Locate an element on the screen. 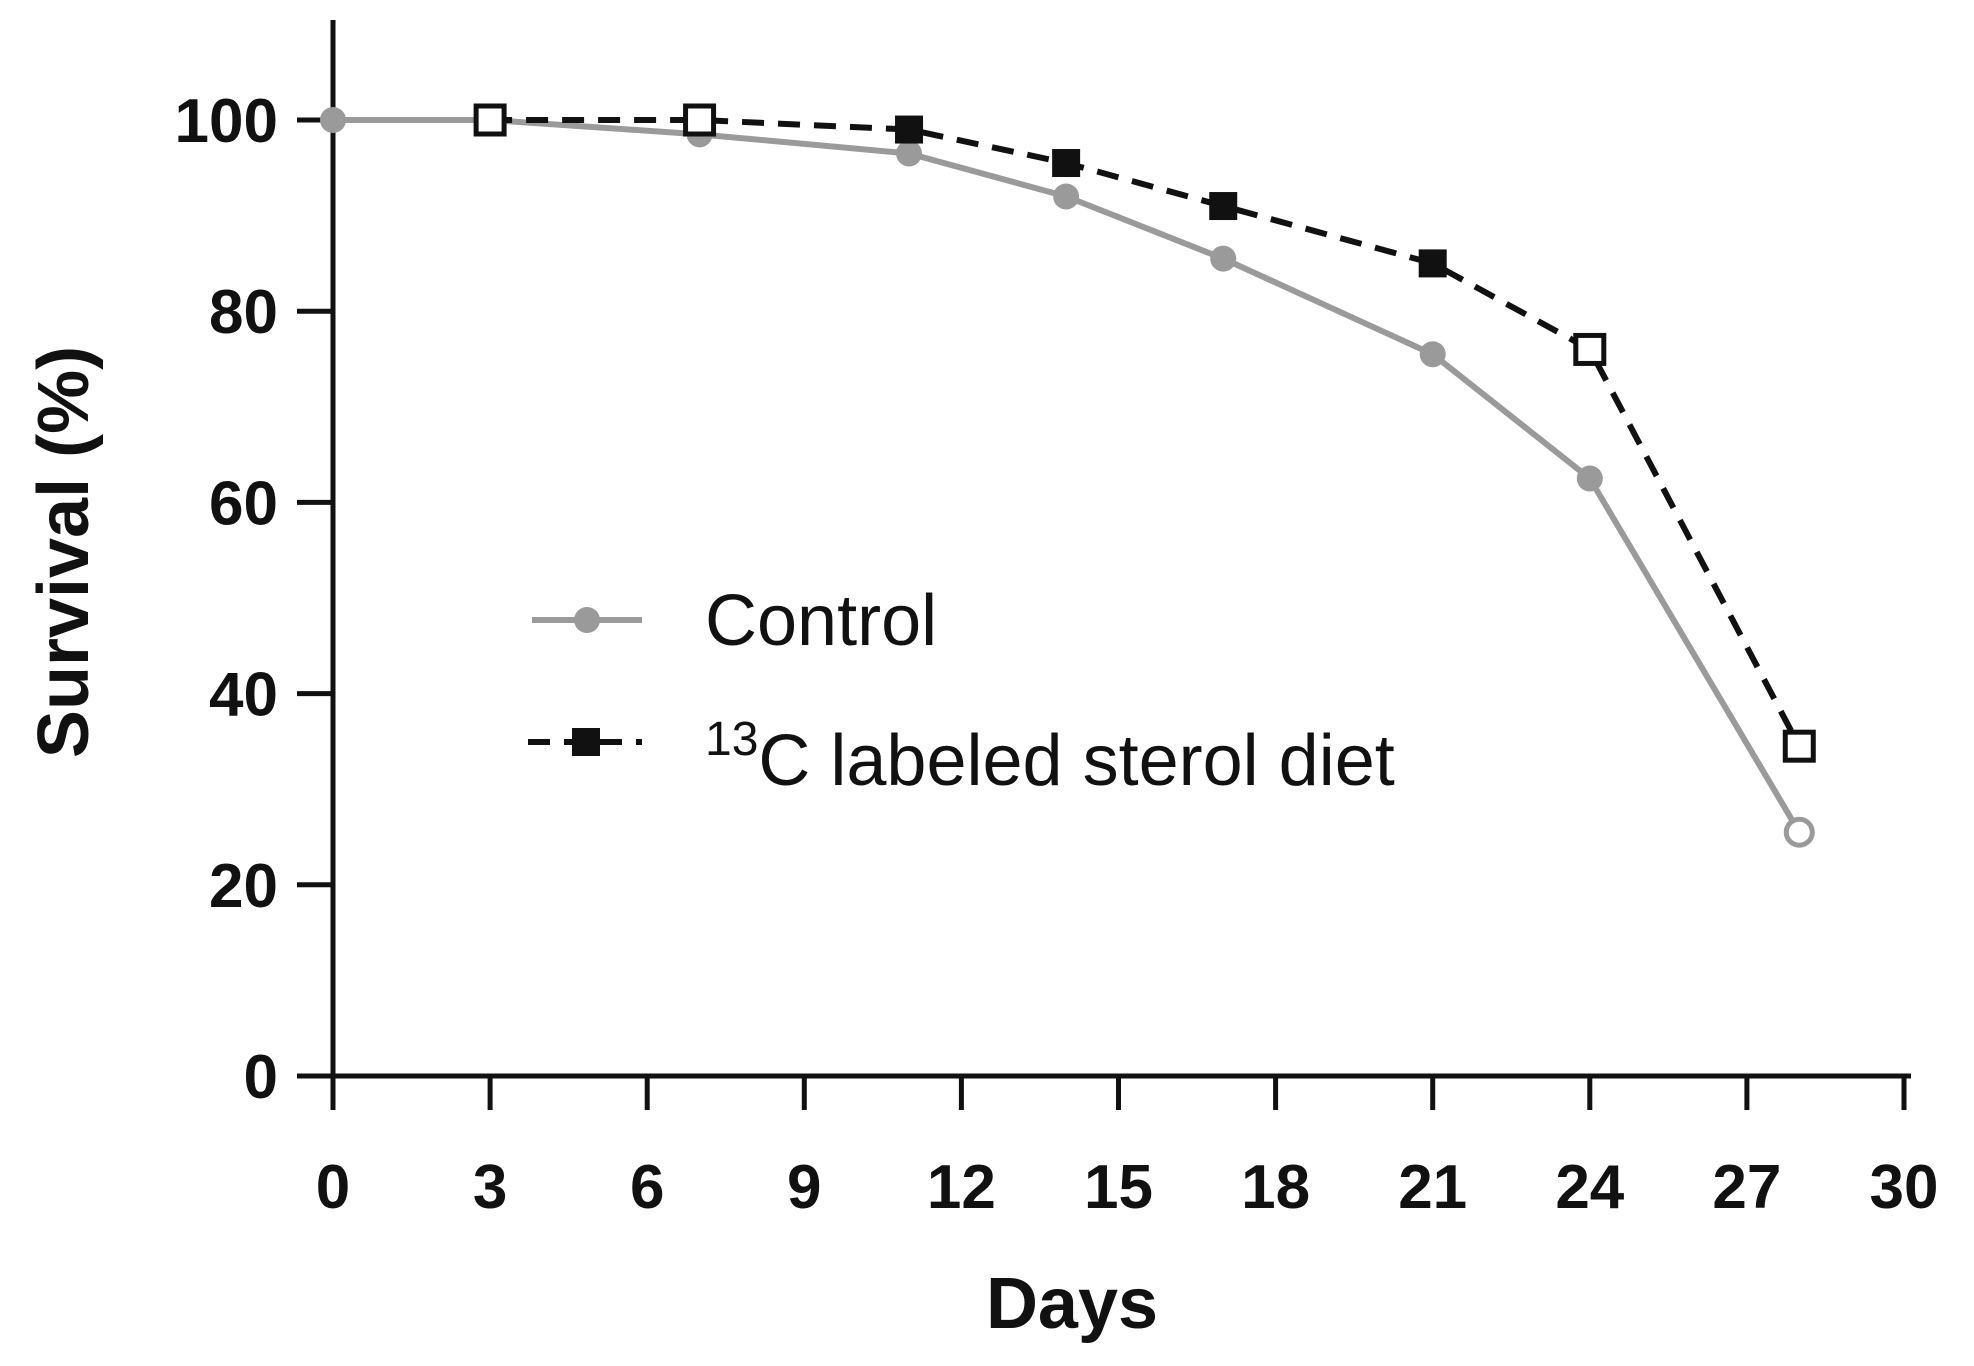 The image size is (1974, 1366). y-tick-label-20: 20 is located at coordinates (243, 886).